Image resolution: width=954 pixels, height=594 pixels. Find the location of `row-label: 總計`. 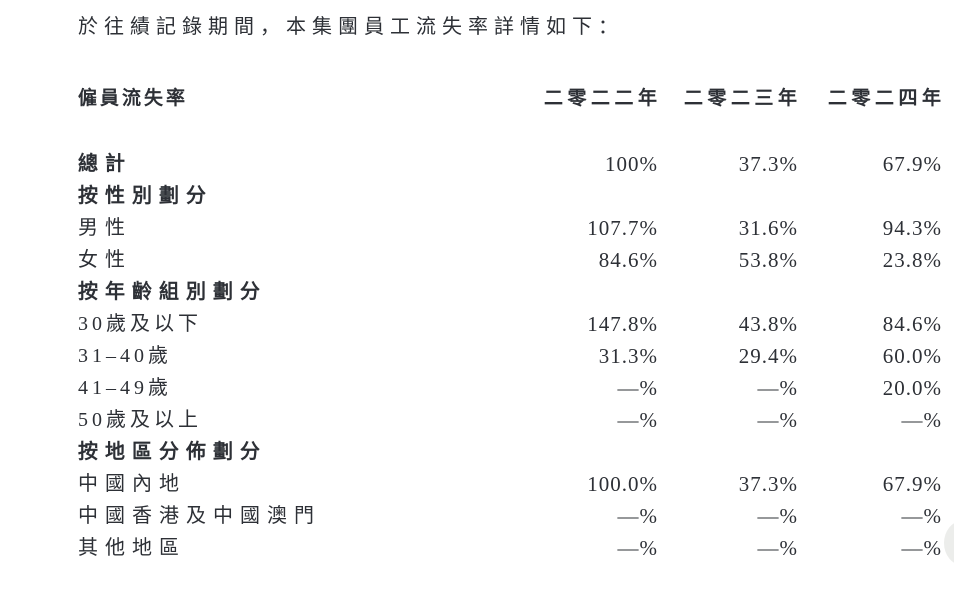

row-label: 總計 is located at coordinates (105, 164).